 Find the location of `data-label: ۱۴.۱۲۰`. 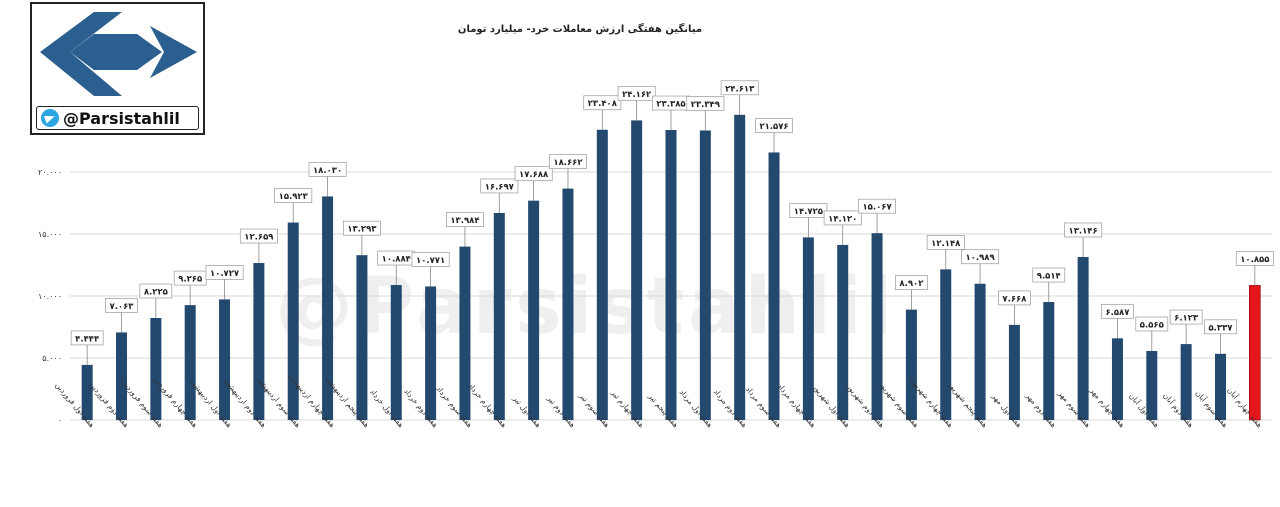

data-label: ۱۴.۱۲۰ is located at coordinates (842, 219).